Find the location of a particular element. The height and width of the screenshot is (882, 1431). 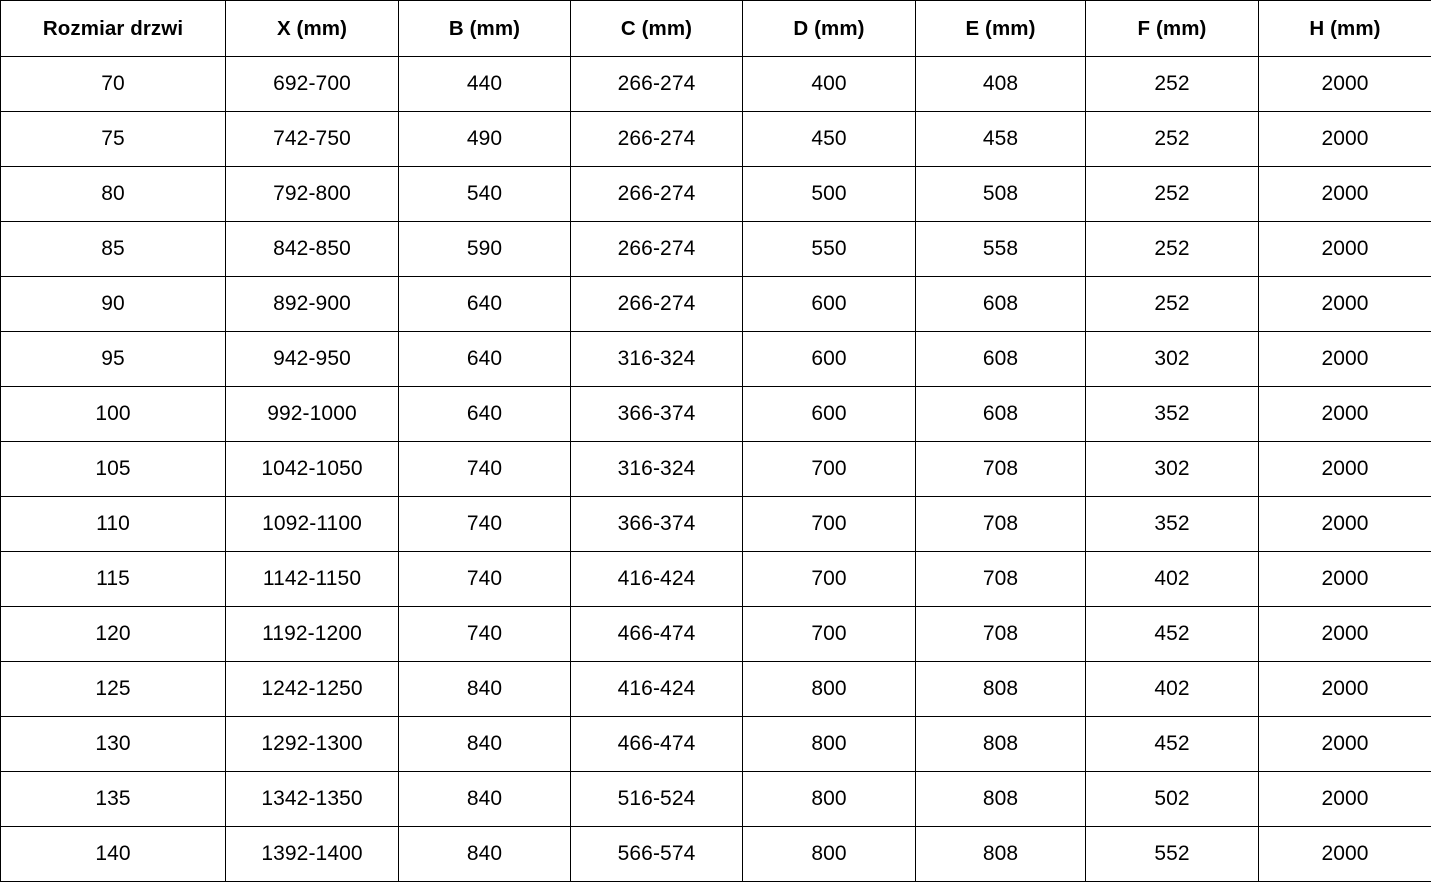

cell-d: 450 is located at coordinates (829, 139).